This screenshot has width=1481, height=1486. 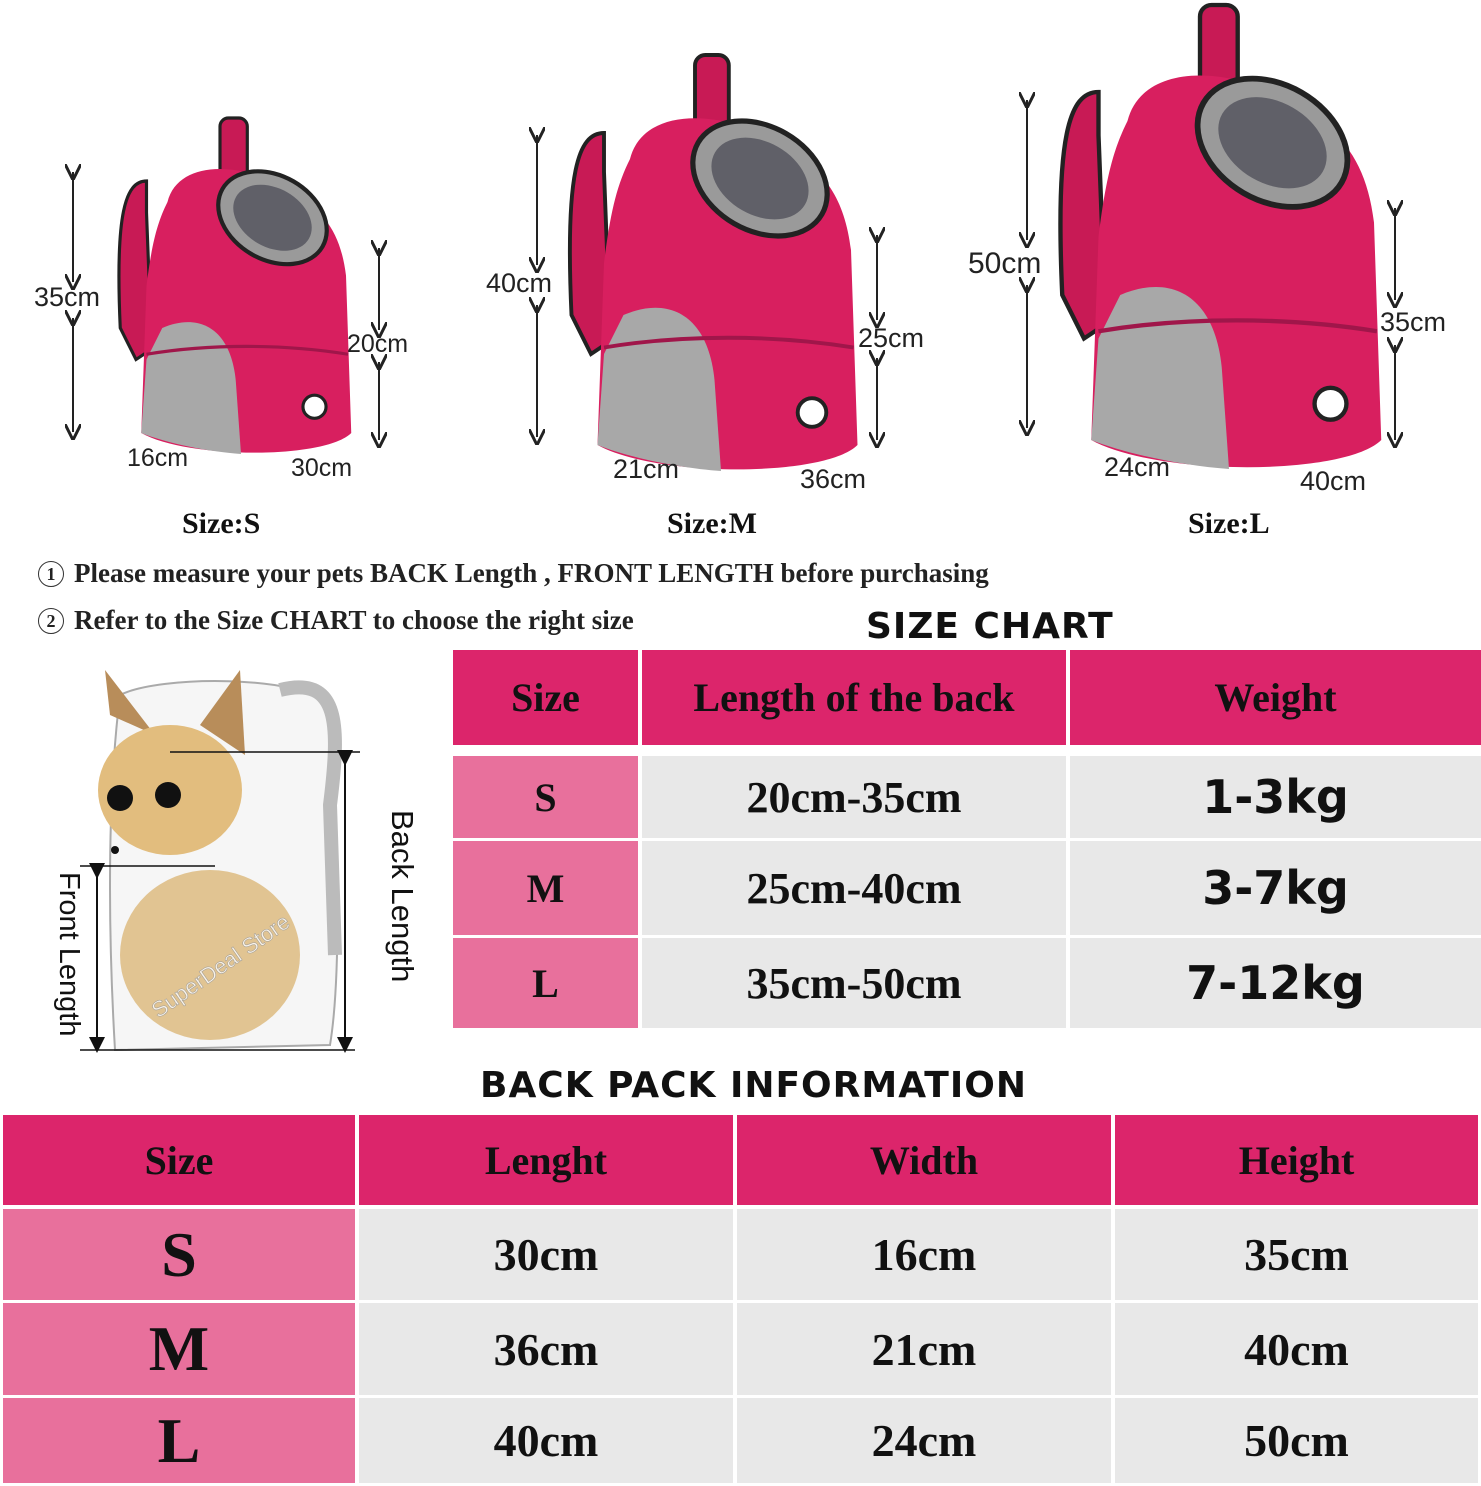 I want to click on size-chart-size-s: S, so click(x=545, y=797).